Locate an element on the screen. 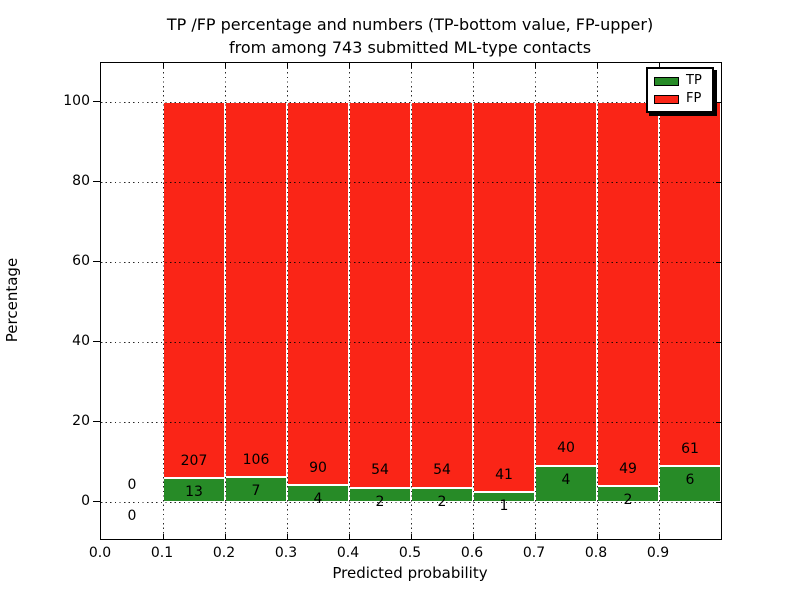 This screenshot has height=600, width=800. legend-item-fp: FP is located at coordinates (683, 99).